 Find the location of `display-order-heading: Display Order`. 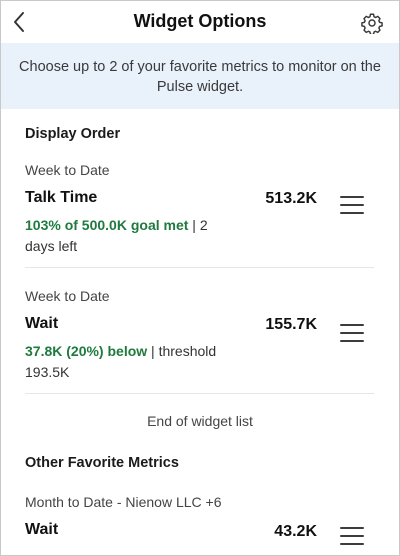

display-order-heading: Display Order is located at coordinates (73, 134).